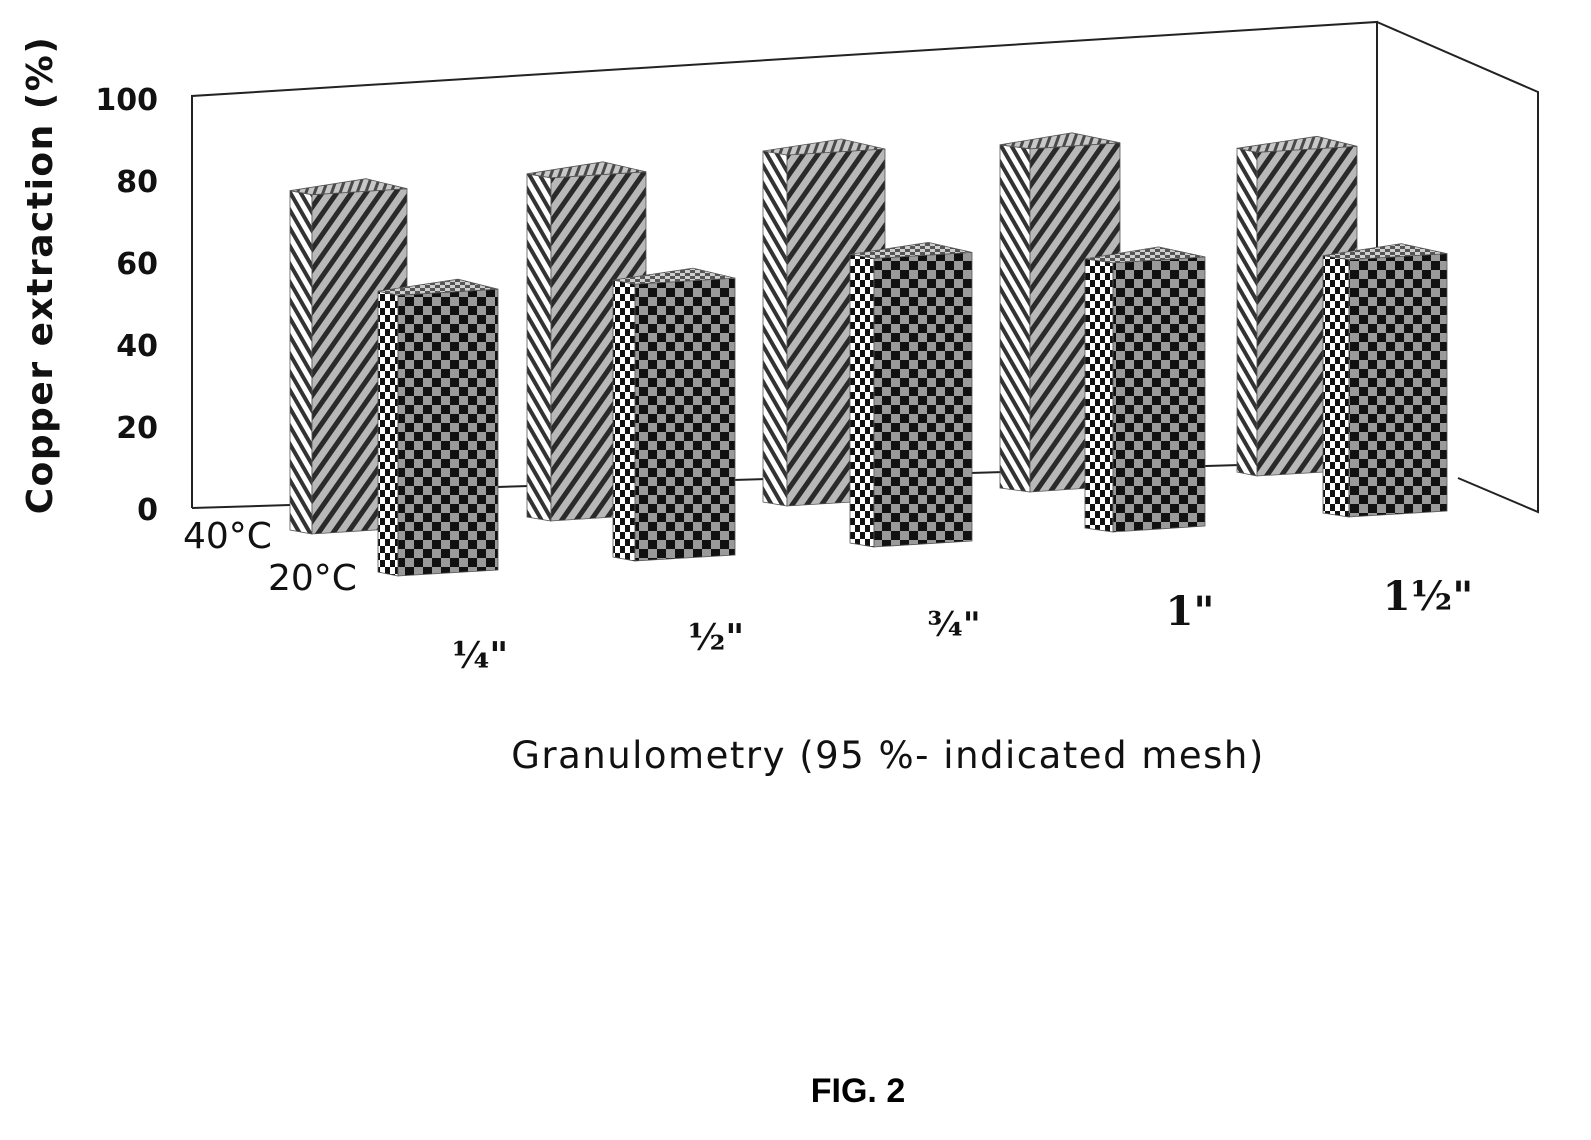 Image resolution: width=1591 pixels, height=1140 pixels. What do you see at coordinates (716, 638) in the screenshot?
I see `category-label: ½"` at bounding box center [716, 638].